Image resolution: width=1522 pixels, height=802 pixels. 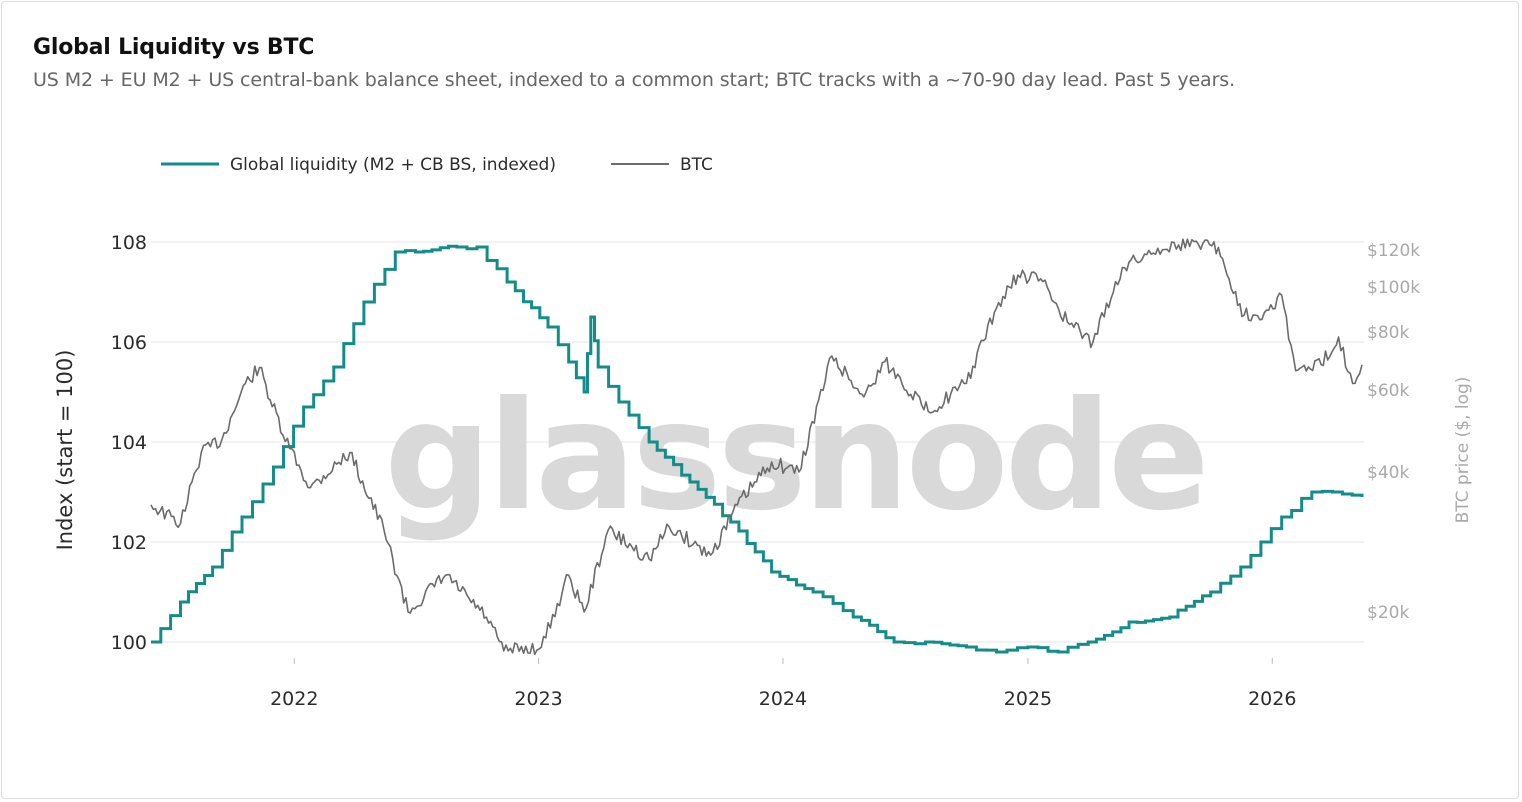 What do you see at coordinates (129, 243) in the screenshot?
I see `y-left-tick-label: 108` at bounding box center [129, 243].